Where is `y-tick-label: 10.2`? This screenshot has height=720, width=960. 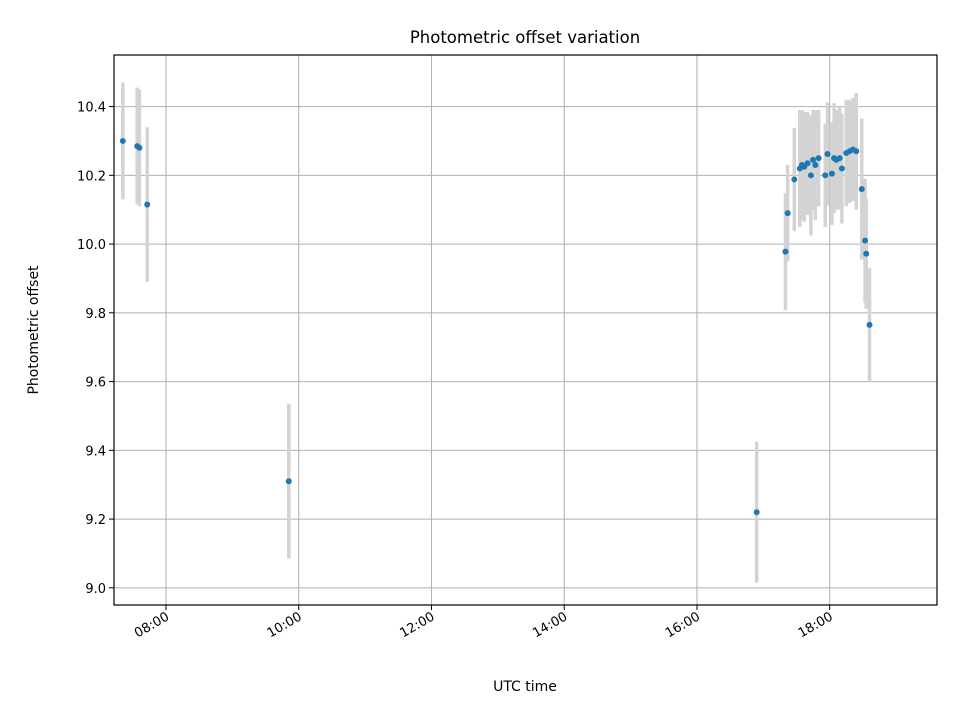 y-tick-label: 10.2 is located at coordinates (91, 176).